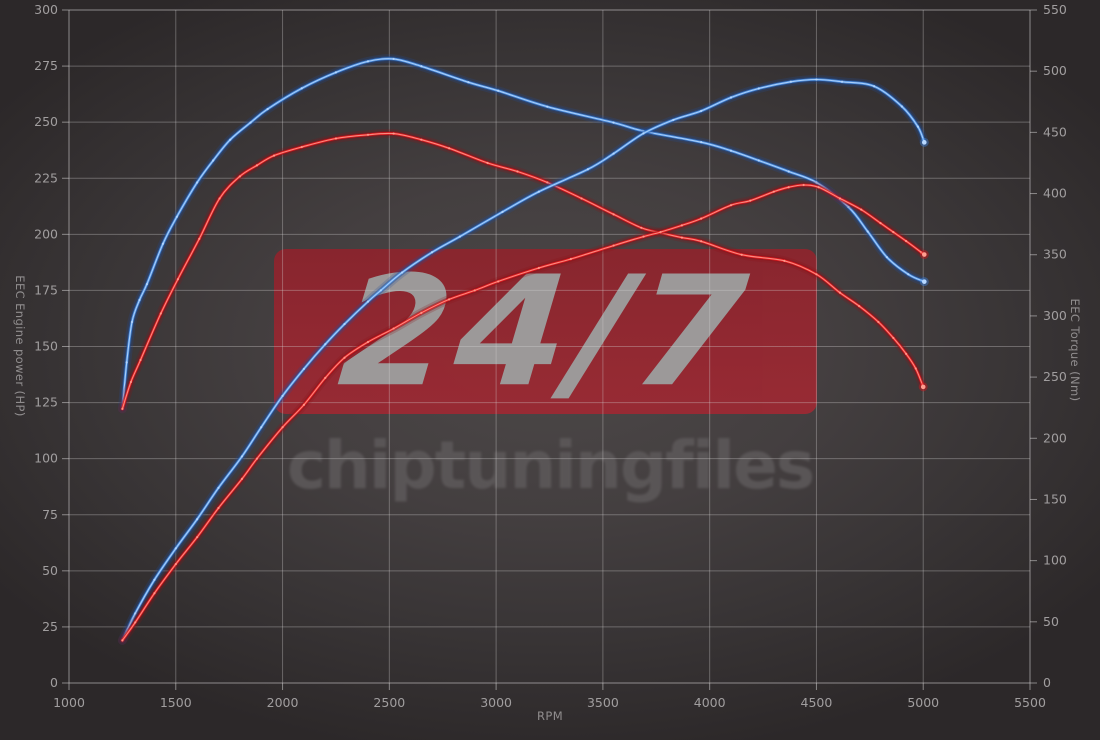  Describe the element at coordinates (50, 570) in the screenshot. I see `left-tick-label: 50` at that location.